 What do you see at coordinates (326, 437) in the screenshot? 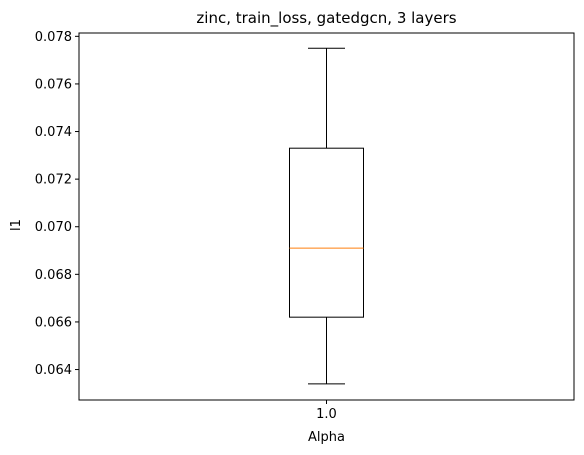
I see `x-axis-label: Alpha` at bounding box center [326, 437].